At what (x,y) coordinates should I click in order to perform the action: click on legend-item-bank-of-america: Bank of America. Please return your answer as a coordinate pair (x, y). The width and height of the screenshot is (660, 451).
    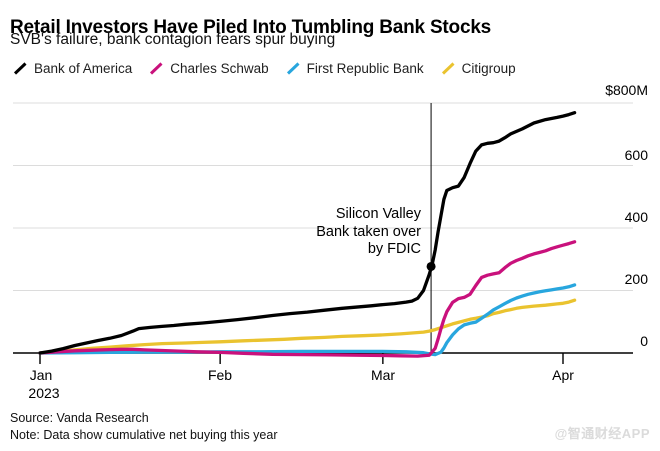
    Looking at the image, I should click on (72, 68).